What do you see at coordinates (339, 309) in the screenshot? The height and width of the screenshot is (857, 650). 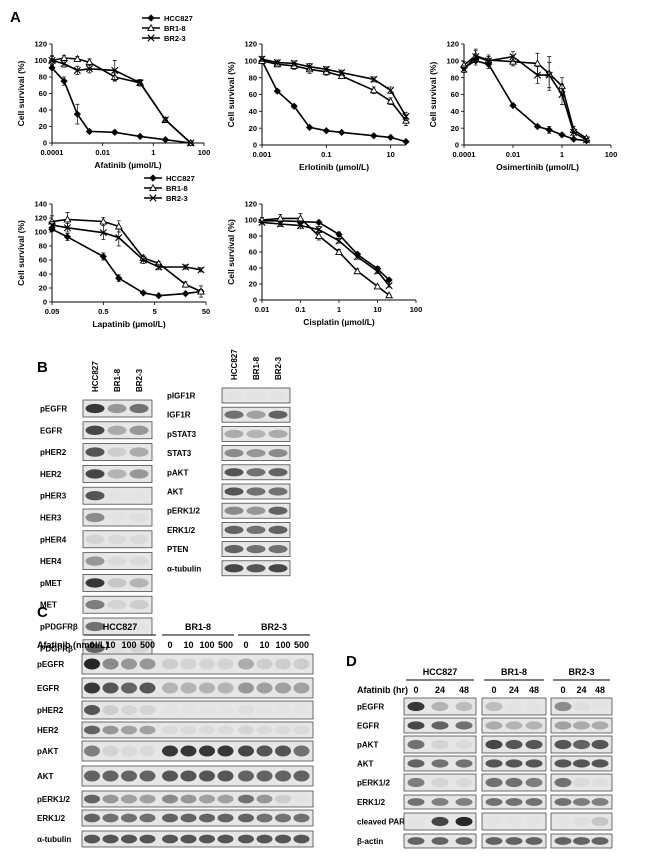 I see `x-tick-label: 1` at bounding box center [339, 309].